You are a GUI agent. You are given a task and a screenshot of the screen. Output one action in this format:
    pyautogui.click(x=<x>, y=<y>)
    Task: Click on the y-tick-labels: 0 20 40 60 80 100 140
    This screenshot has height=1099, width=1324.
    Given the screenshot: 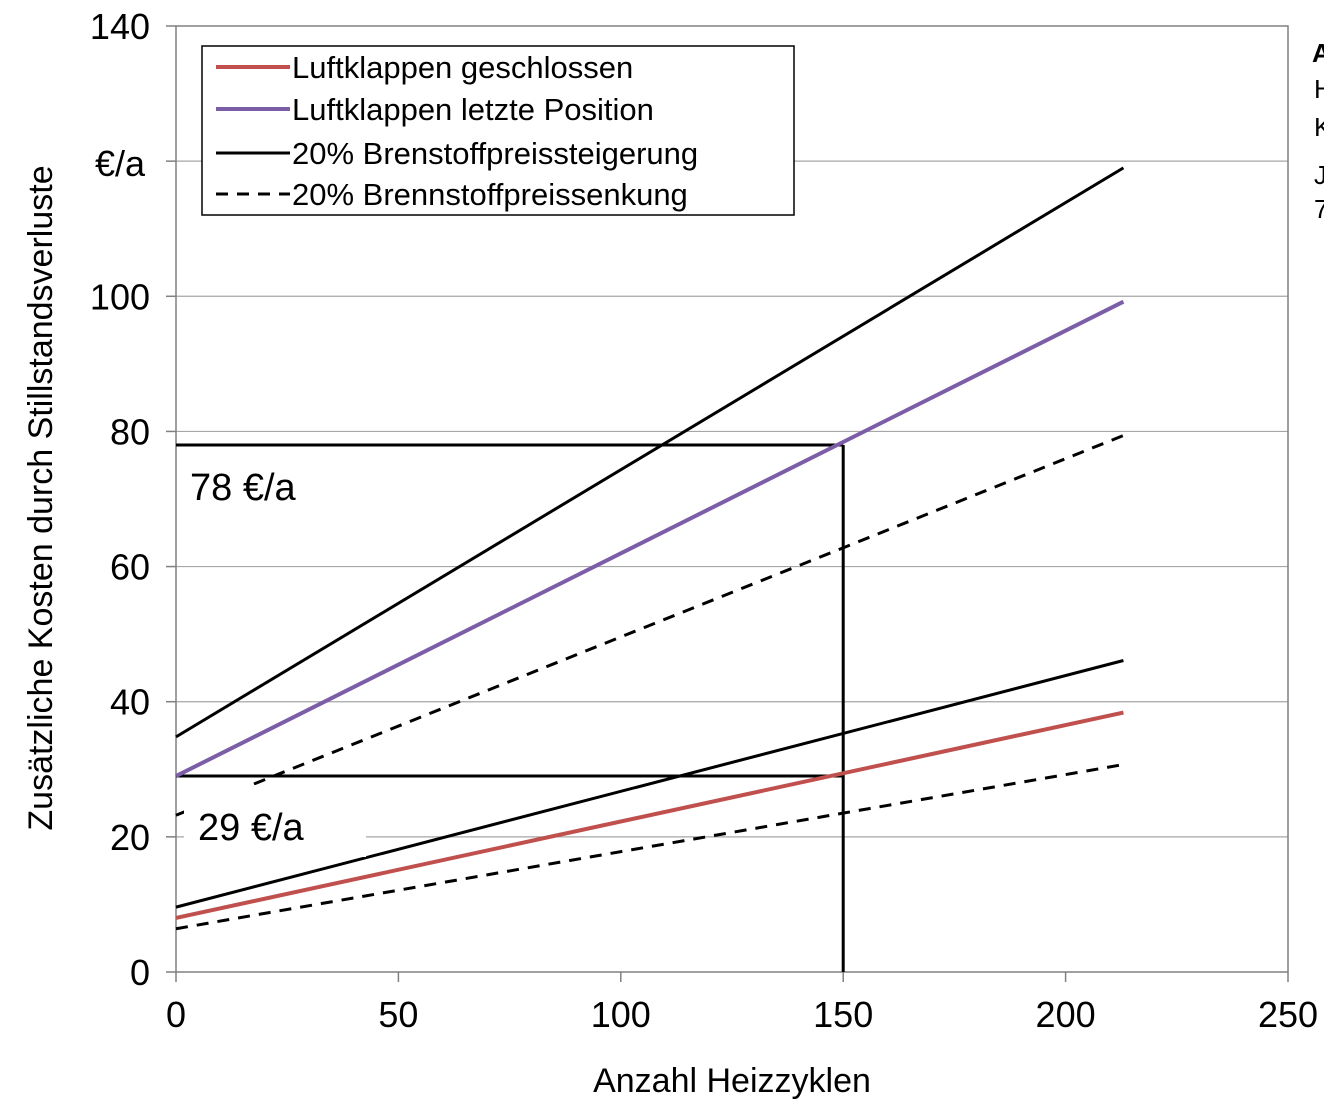 What is the action you would take?
    pyautogui.click(x=133, y=499)
    